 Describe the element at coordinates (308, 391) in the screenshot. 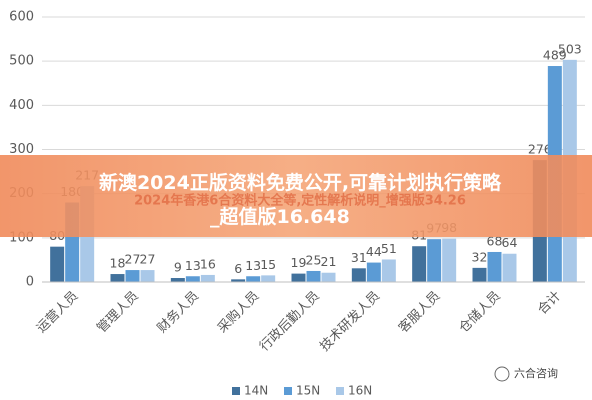

I see `legend-label: 15N` at that location.